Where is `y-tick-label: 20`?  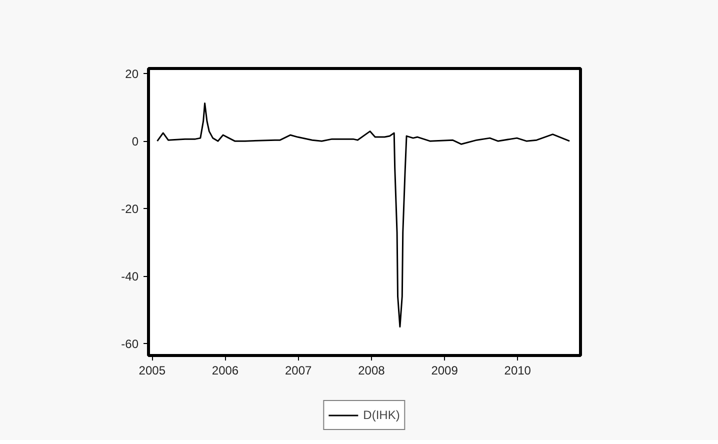
y-tick-label: 20 is located at coordinates (132, 74).